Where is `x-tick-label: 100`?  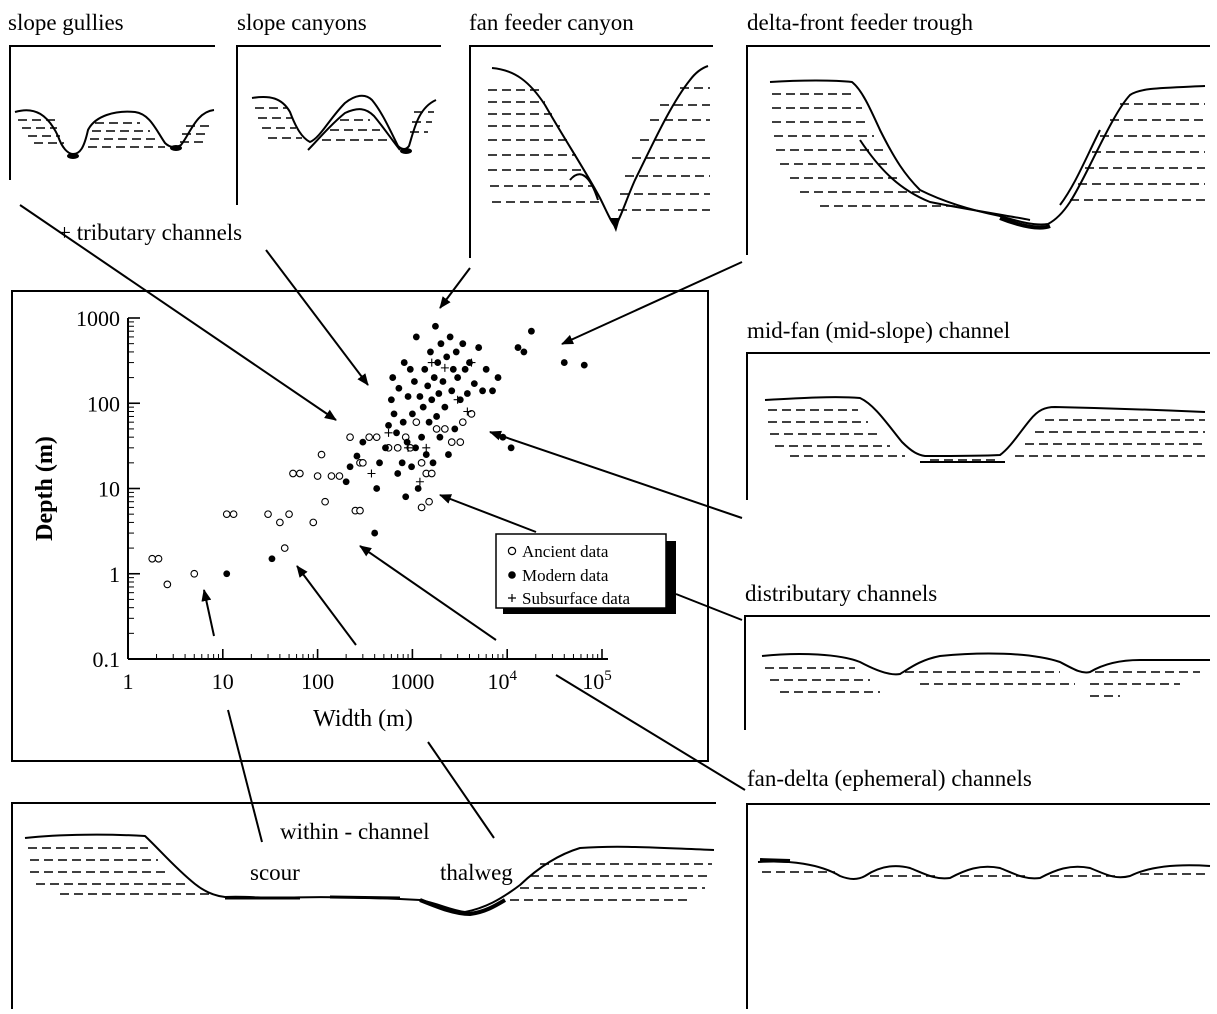
x-tick-label: 100 is located at coordinates (317, 681).